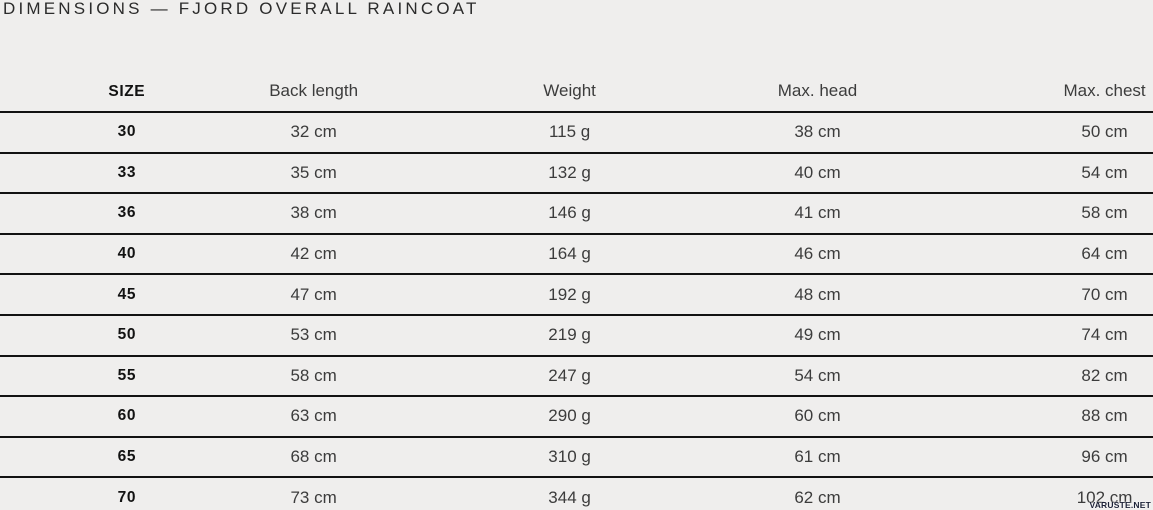 The height and width of the screenshot is (510, 1153). I want to click on column-header-size: SIZE, so click(127, 91).